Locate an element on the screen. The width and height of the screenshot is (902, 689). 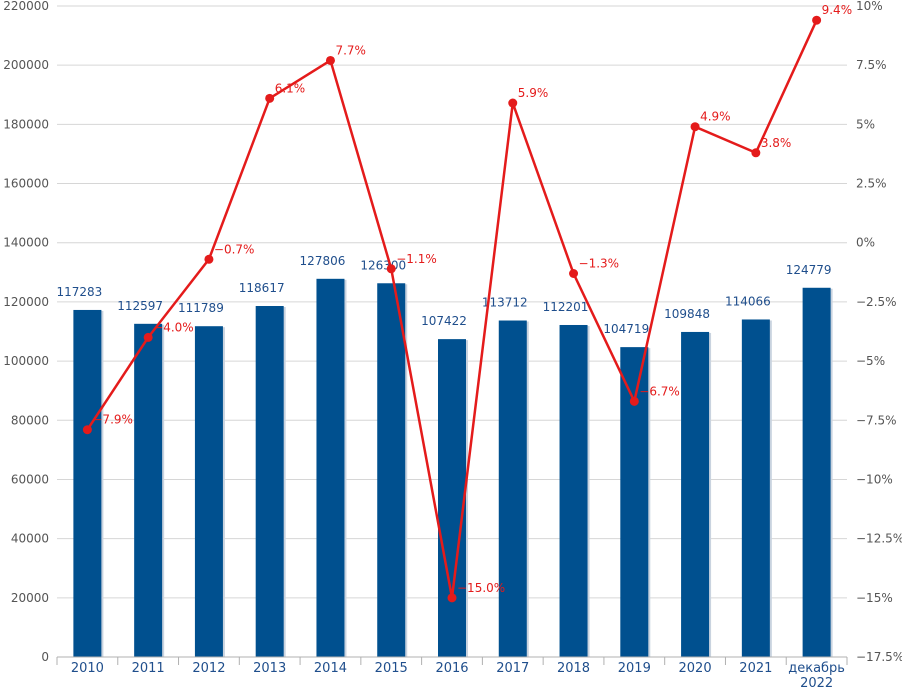
x-tick-label: 2011 is located at coordinates (148, 668).